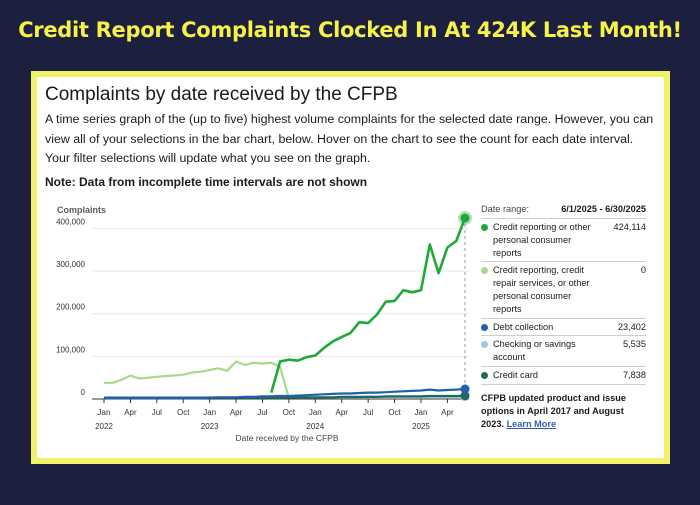 This screenshot has width=700, height=505. I want to click on legend-item-value: 23,402, so click(631, 326).